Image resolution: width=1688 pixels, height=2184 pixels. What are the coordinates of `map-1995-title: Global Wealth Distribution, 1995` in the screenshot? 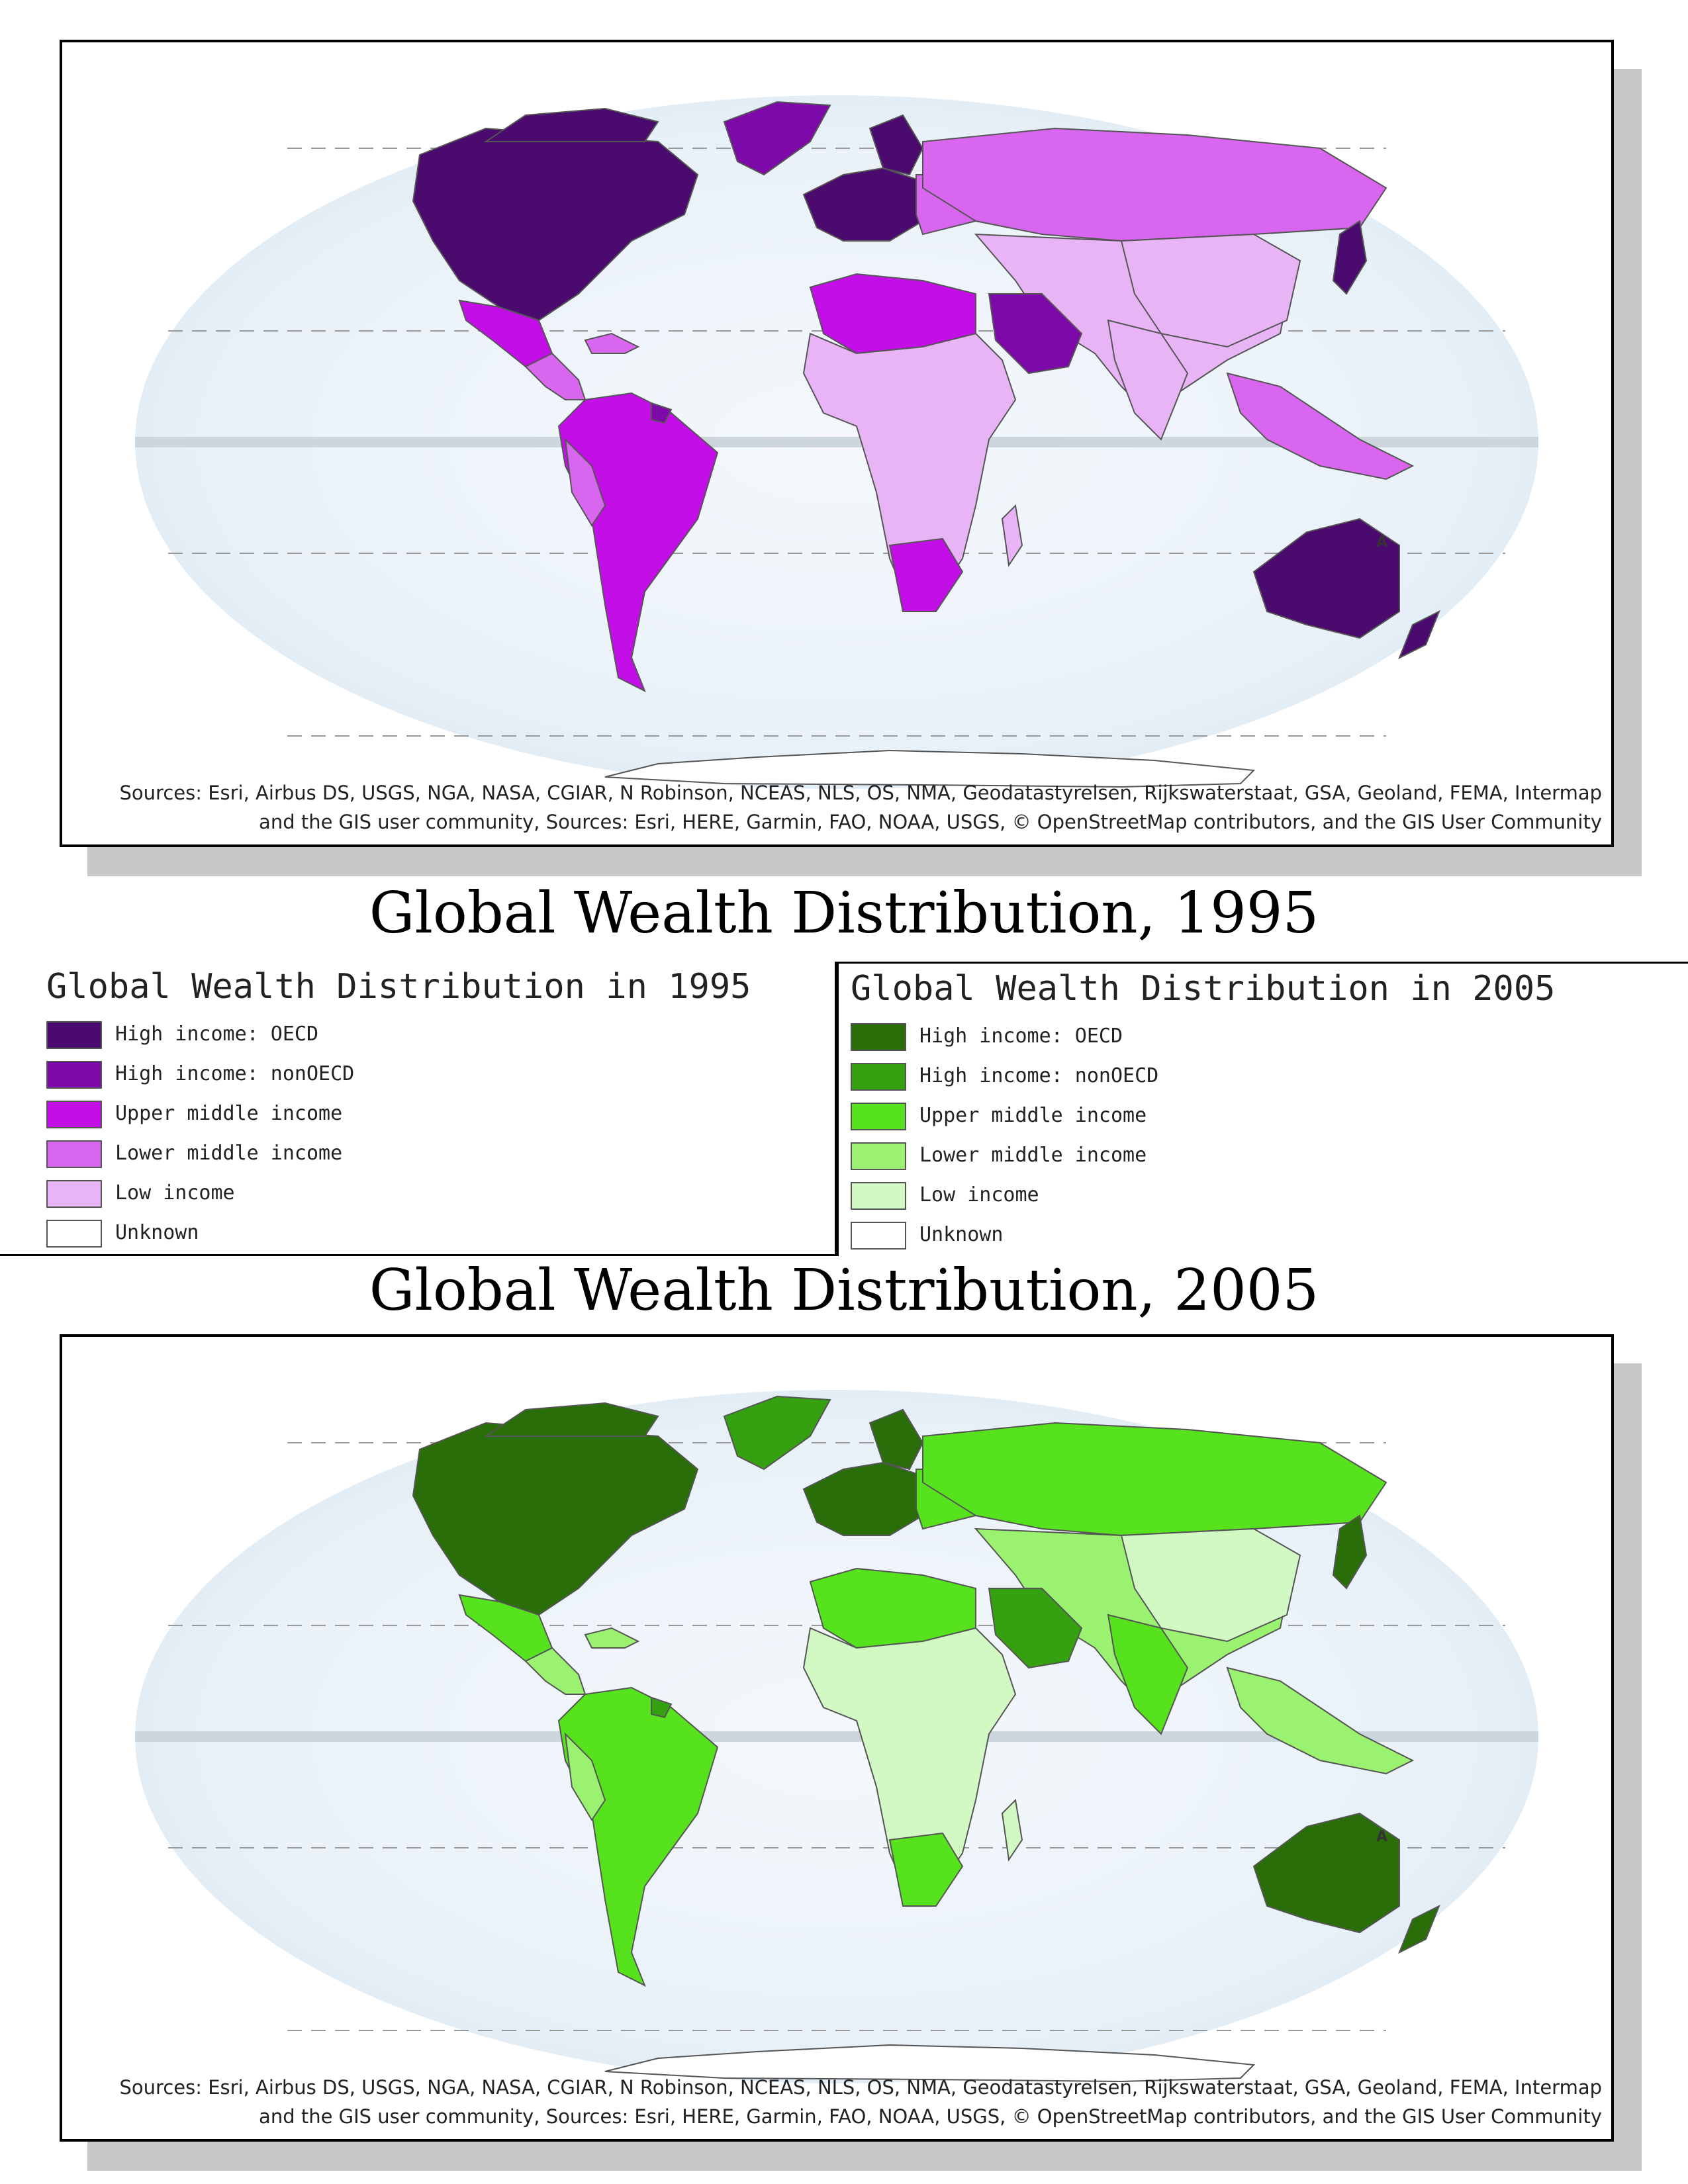 It's located at (844, 913).